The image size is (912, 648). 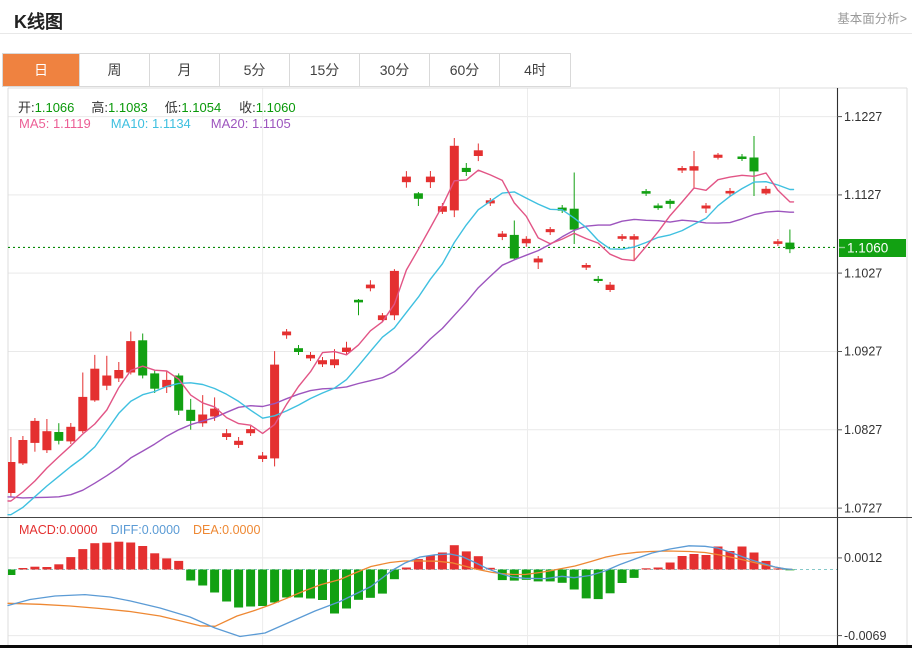 I want to click on svg-text: -0.0069, so click(x=865, y=636).